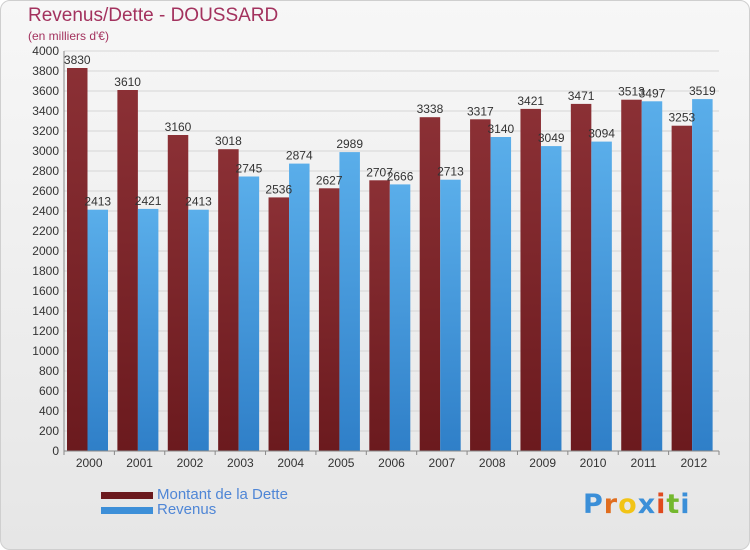 The width and height of the screenshot is (750, 550). What do you see at coordinates (349, 301) in the screenshot?
I see `bar-revenus-2005` at bounding box center [349, 301].